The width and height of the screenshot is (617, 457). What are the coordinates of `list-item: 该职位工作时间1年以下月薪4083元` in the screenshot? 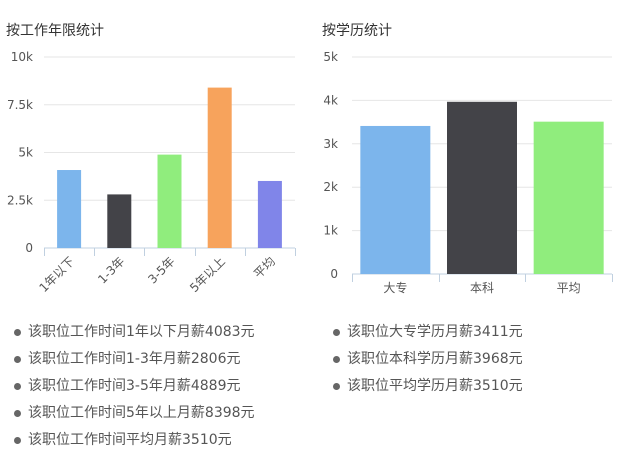 It's located at (134, 335).